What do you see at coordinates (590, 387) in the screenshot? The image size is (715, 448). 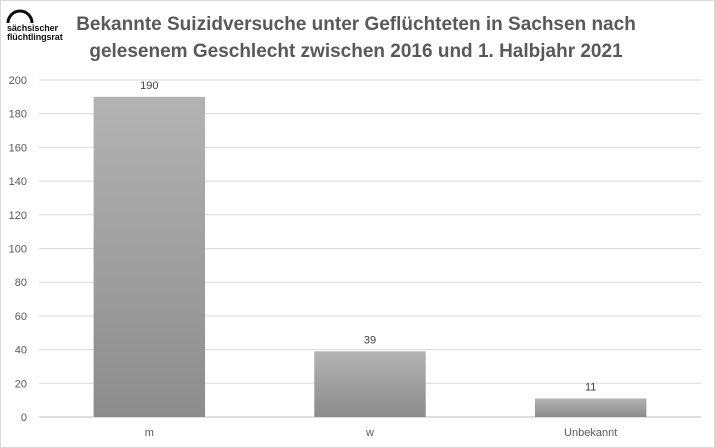 I see `data-label: 11` at bounding box center [590, 387].